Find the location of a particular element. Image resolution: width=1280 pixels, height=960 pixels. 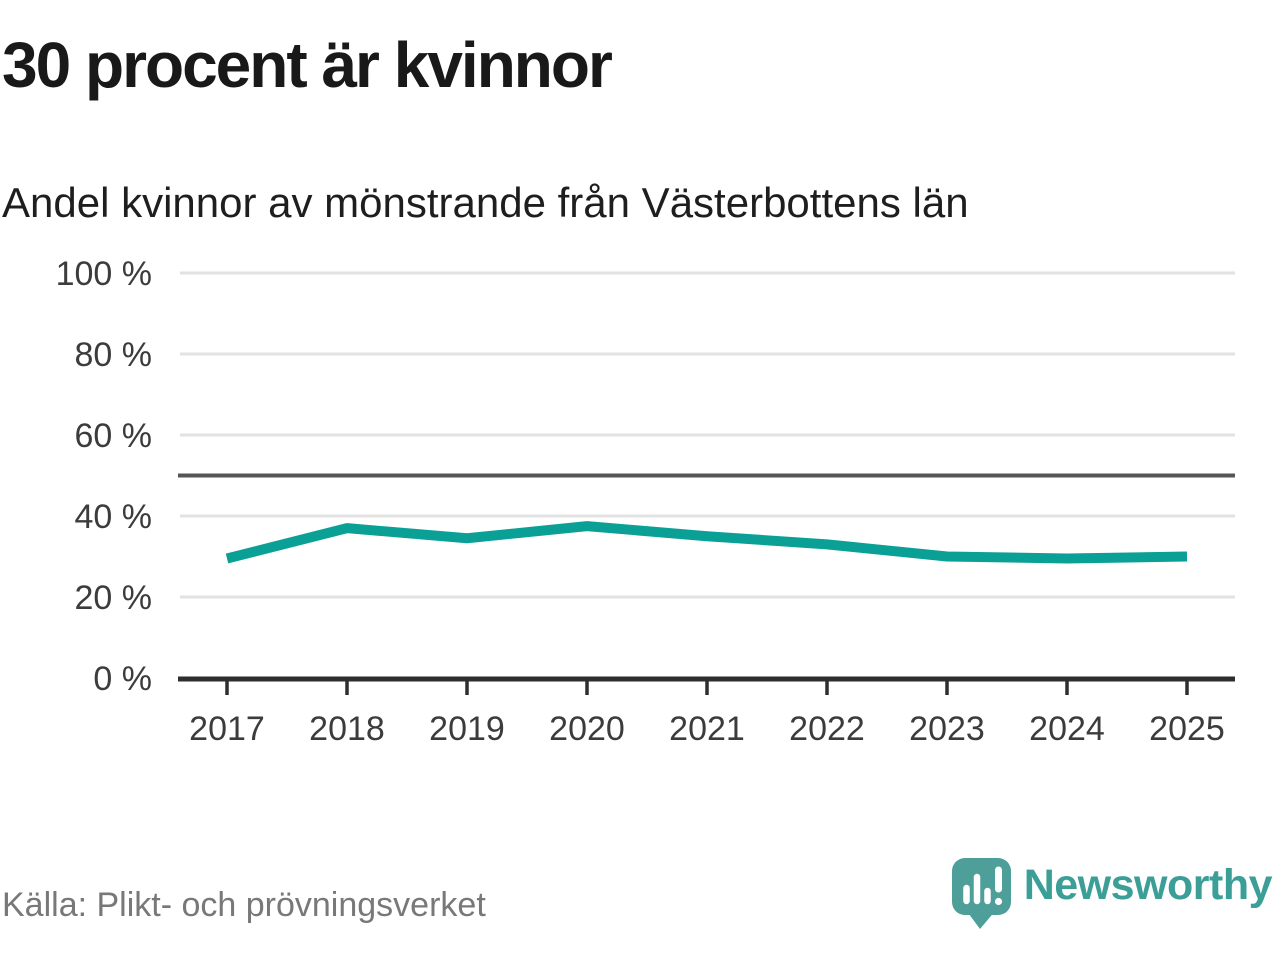

source-note: Källa: Plikt- och prövningsverket is located at coordinates (244, 905).